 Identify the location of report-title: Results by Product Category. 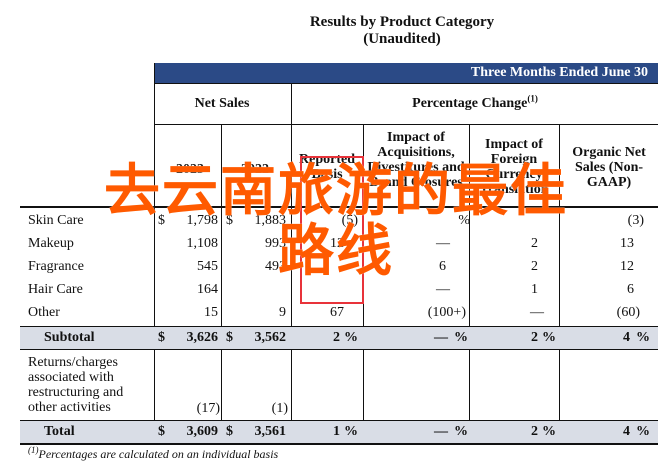
(402, 22).